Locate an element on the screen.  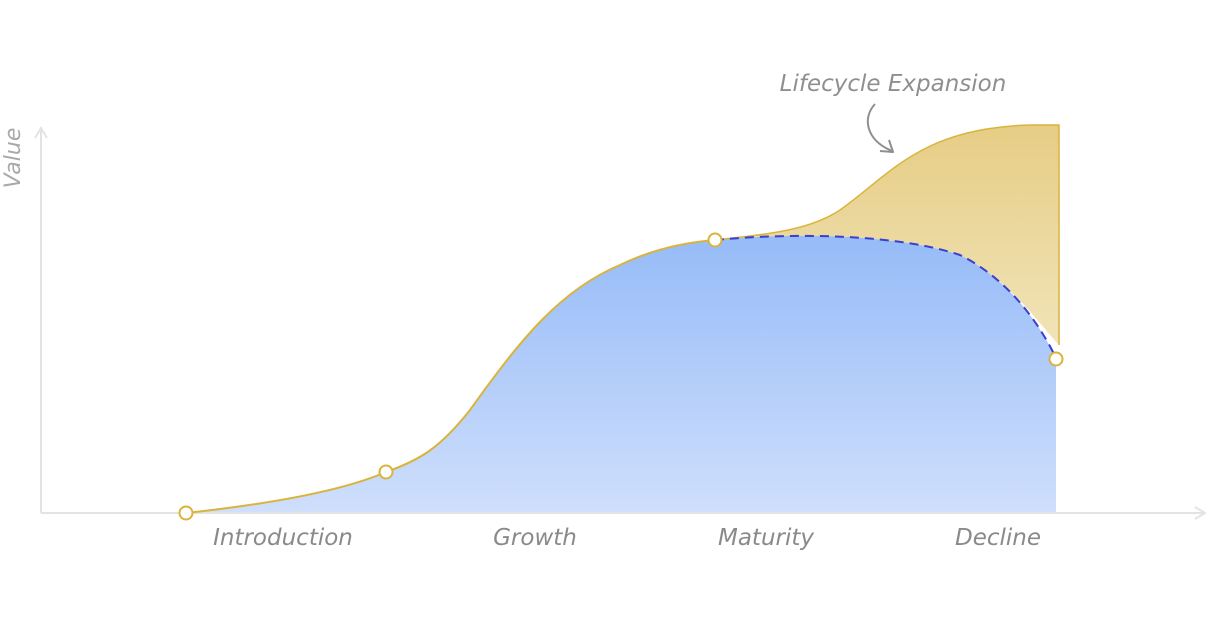
stage-marker-decline is located at coordinates (1056, 359).